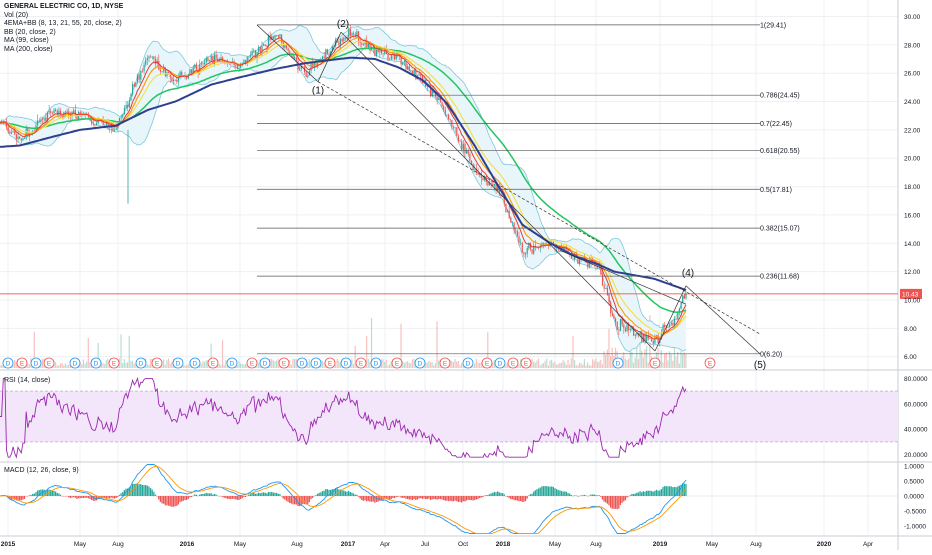 Image resolution: width=932 pixels, height=555 pixels. I want to click on legend-study-ma200: MA (200, close), so click(63, 50).